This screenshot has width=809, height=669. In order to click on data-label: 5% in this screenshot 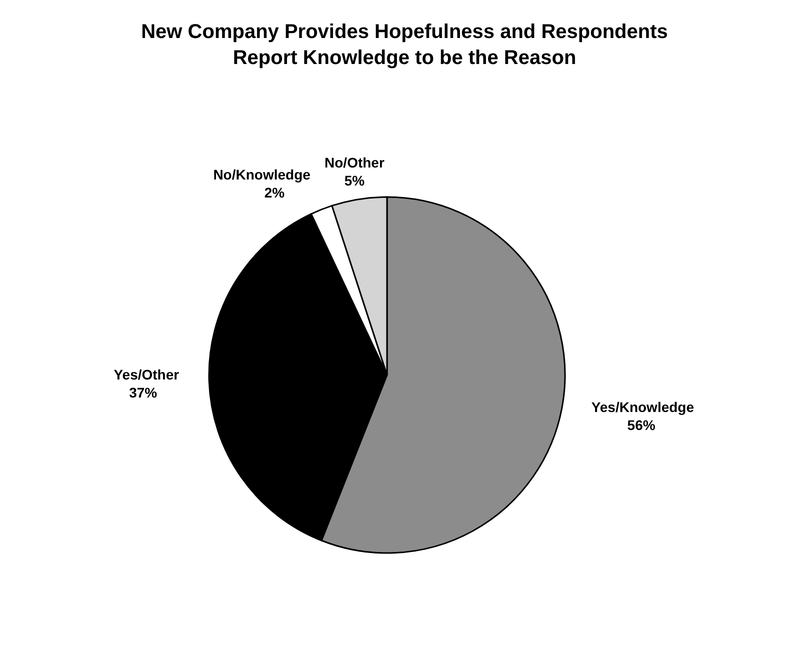, I will do `click(355, 180)`.